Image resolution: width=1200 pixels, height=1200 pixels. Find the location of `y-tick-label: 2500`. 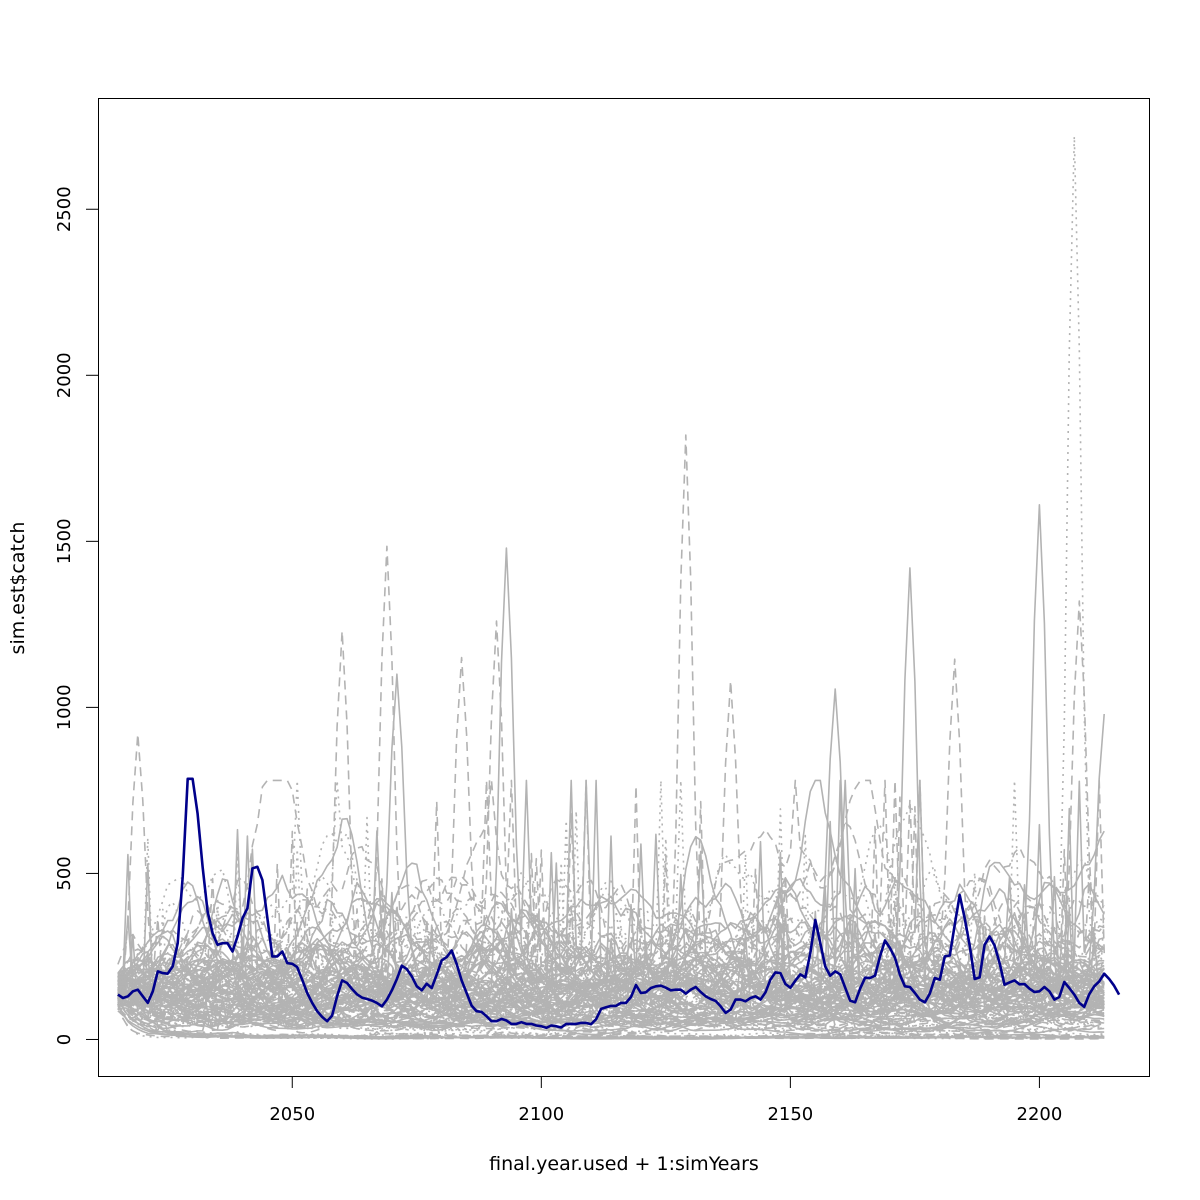

y-tick-label: 2500 is located at coordinates (64, 209).